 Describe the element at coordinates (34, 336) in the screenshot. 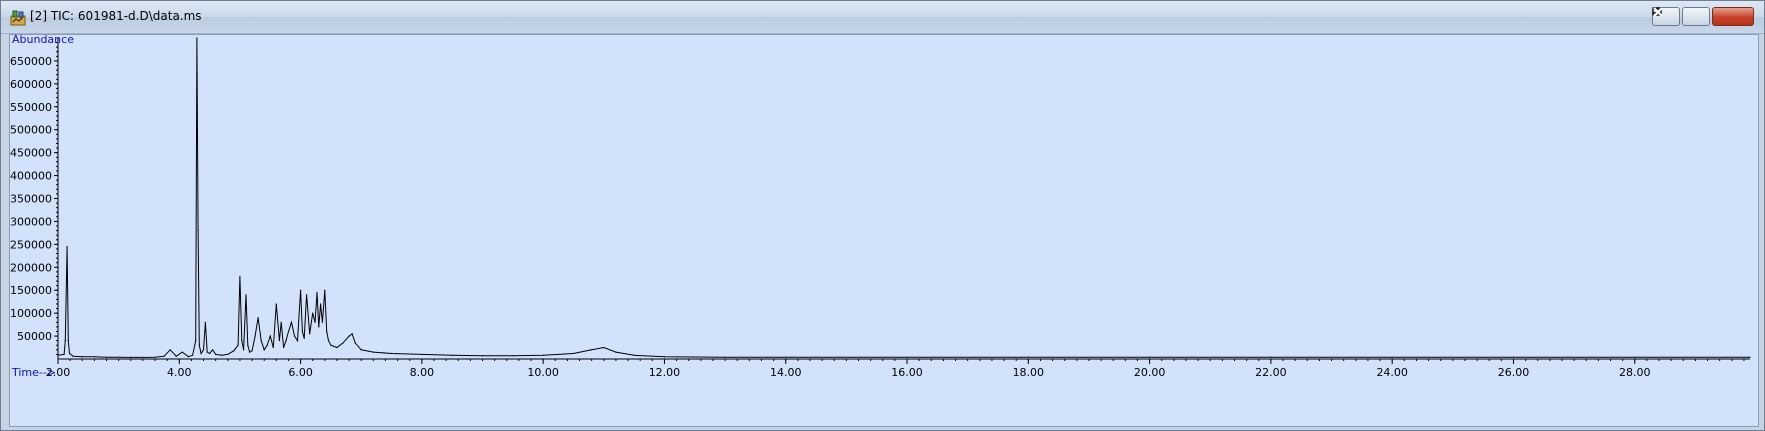

I see `y-tick-label: 50000` at that location.